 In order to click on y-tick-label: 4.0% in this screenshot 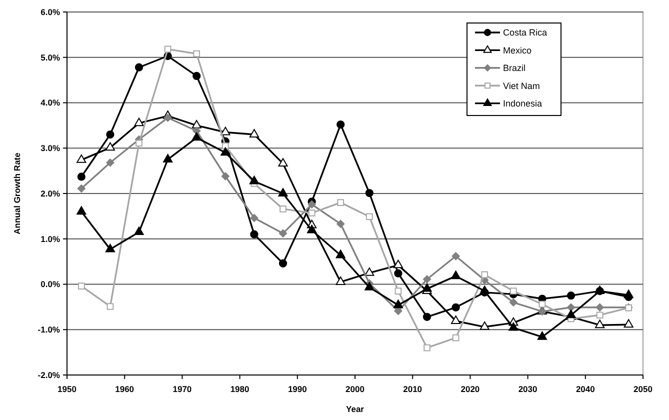, I will do `click(50, 103)`.